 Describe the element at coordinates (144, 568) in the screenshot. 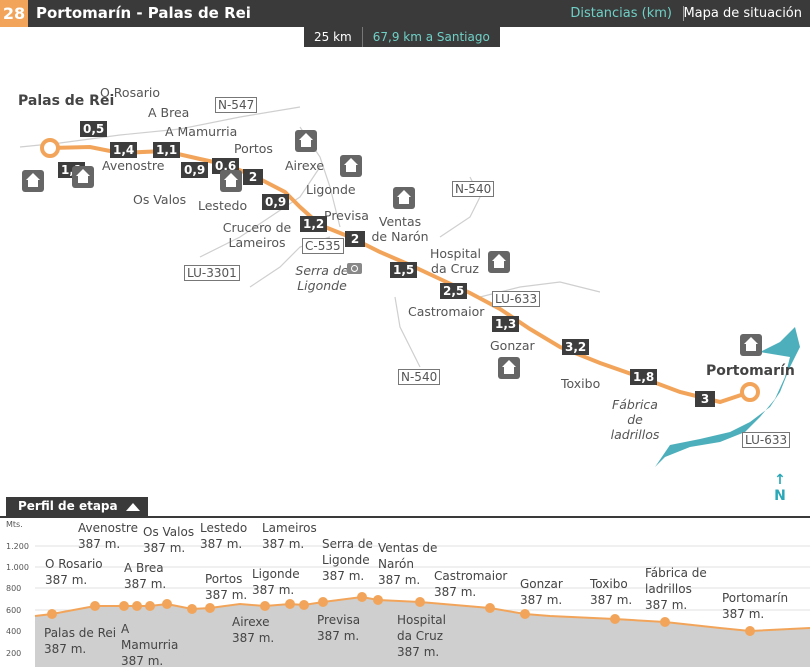

I see `waypoint-name: A Brea` at that location.